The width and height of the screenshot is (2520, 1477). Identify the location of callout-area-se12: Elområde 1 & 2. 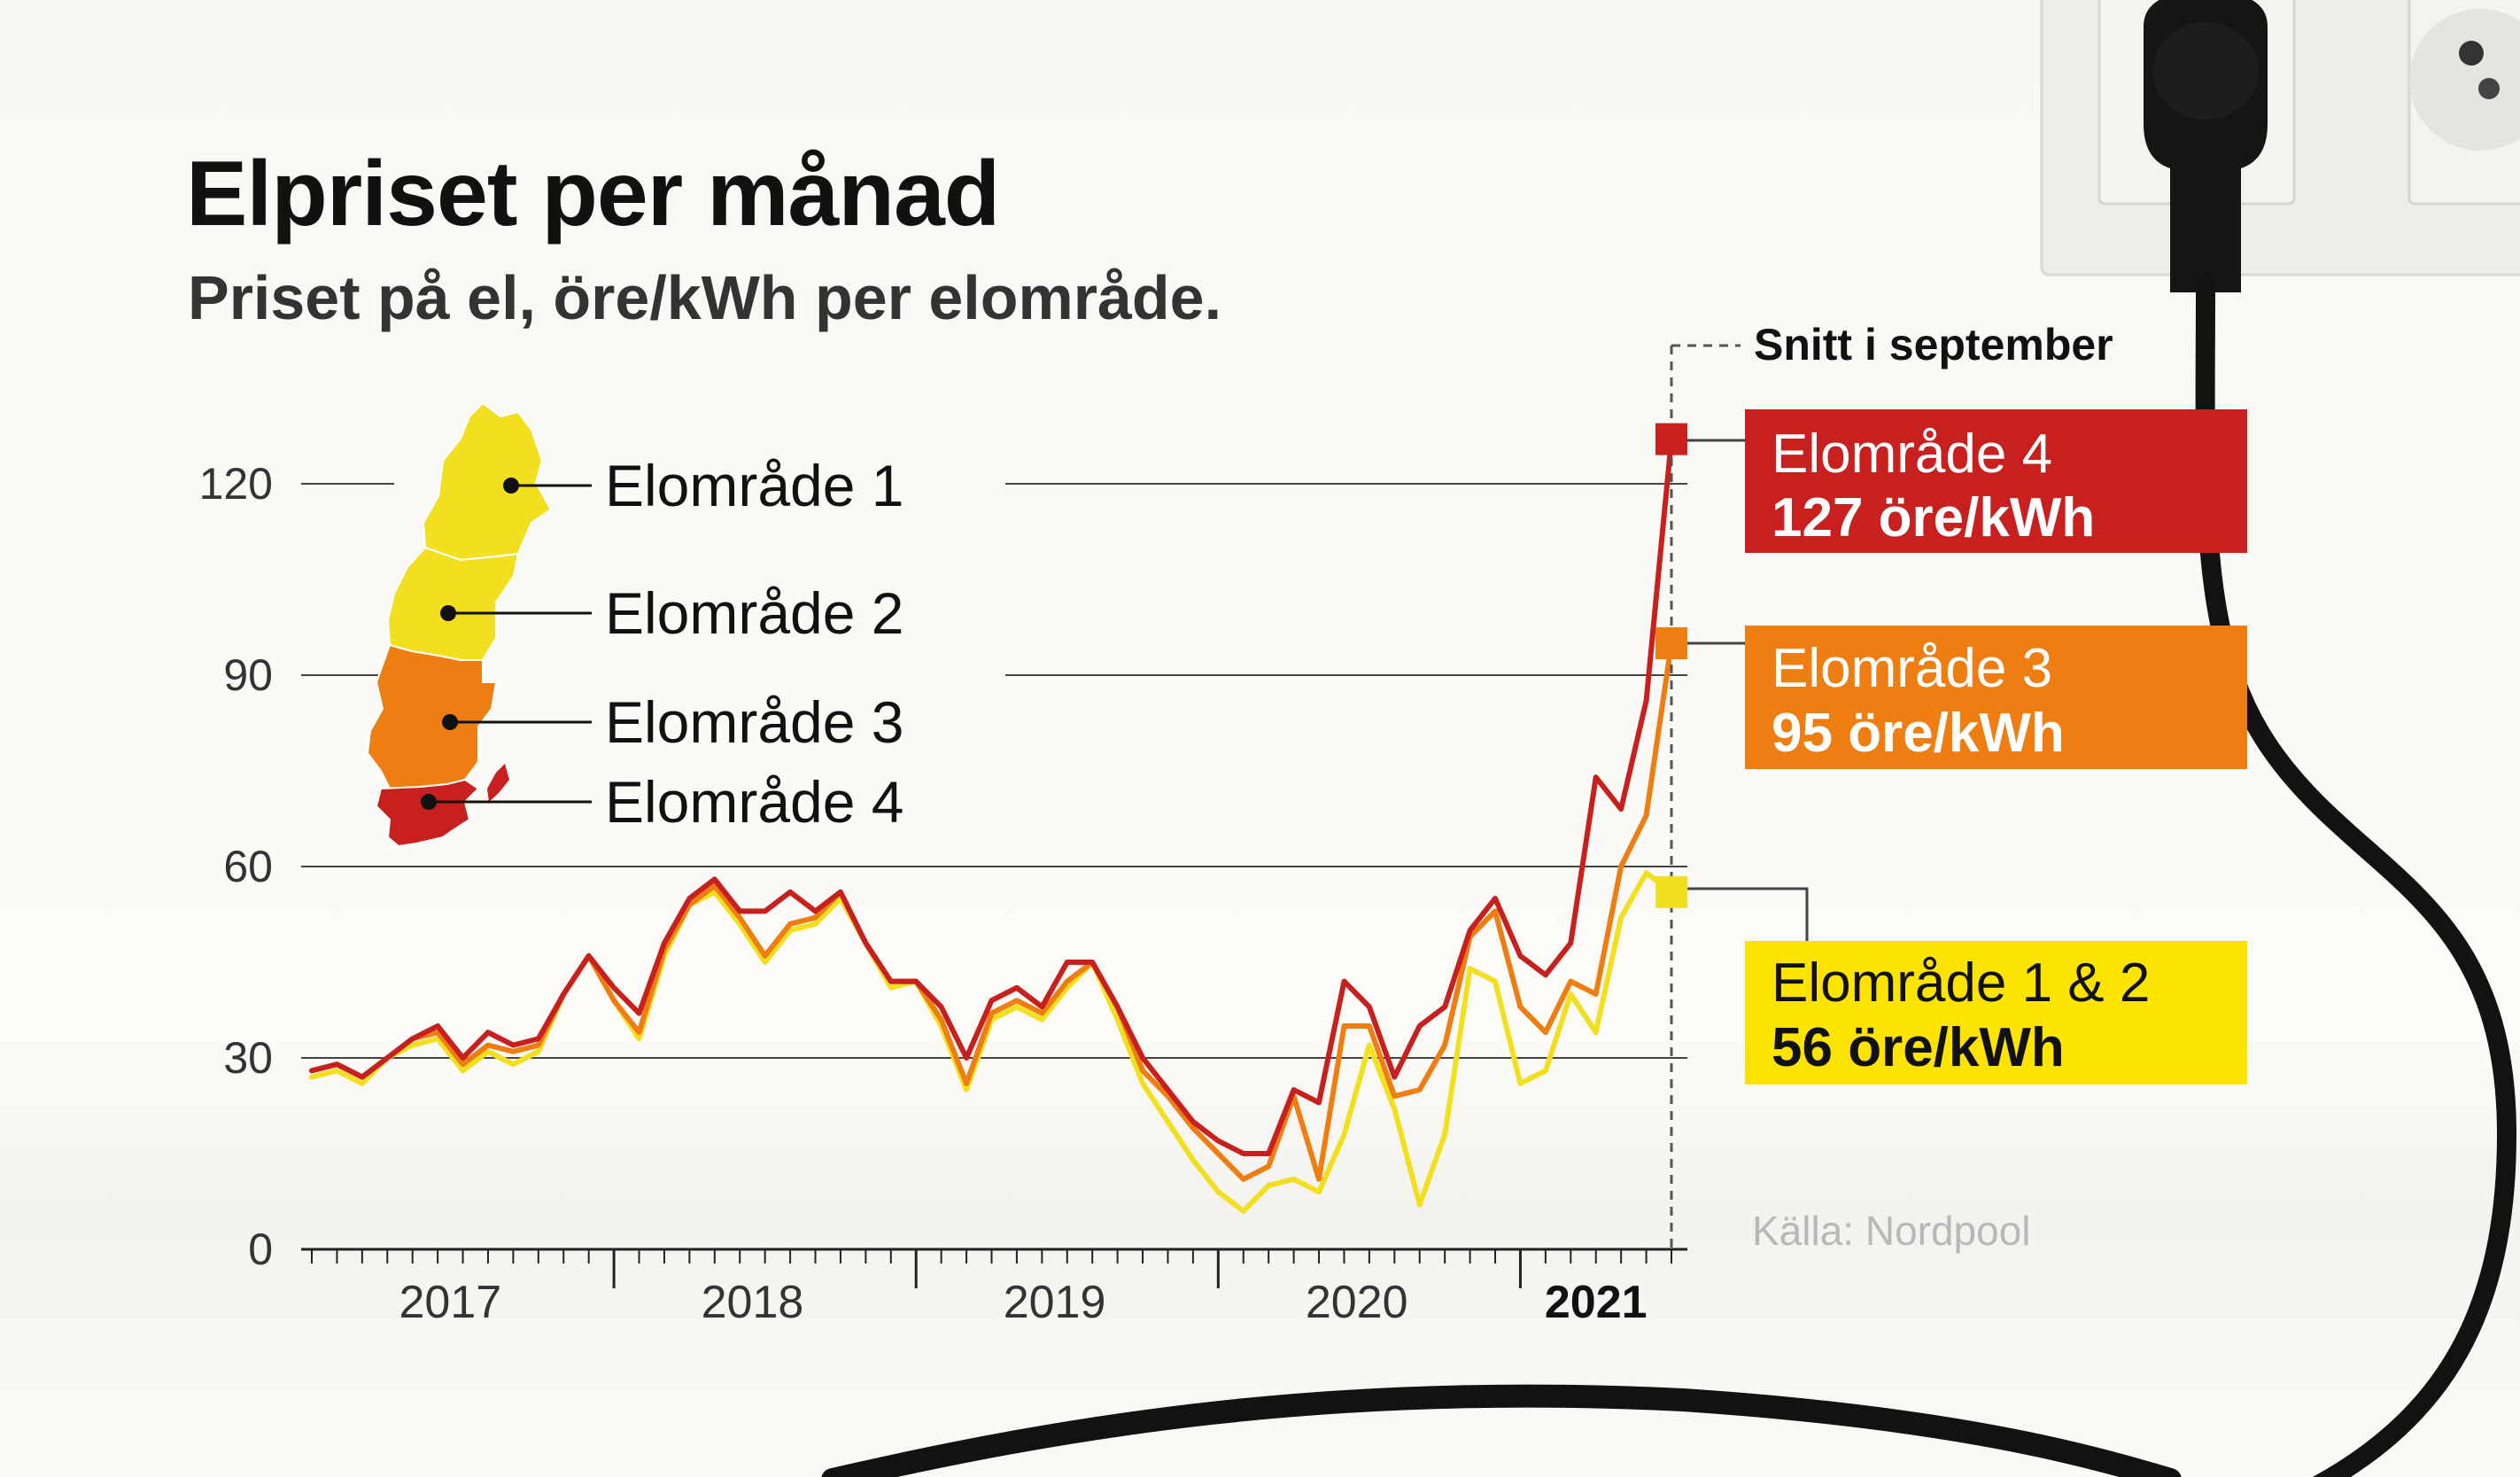
(1961, 983).